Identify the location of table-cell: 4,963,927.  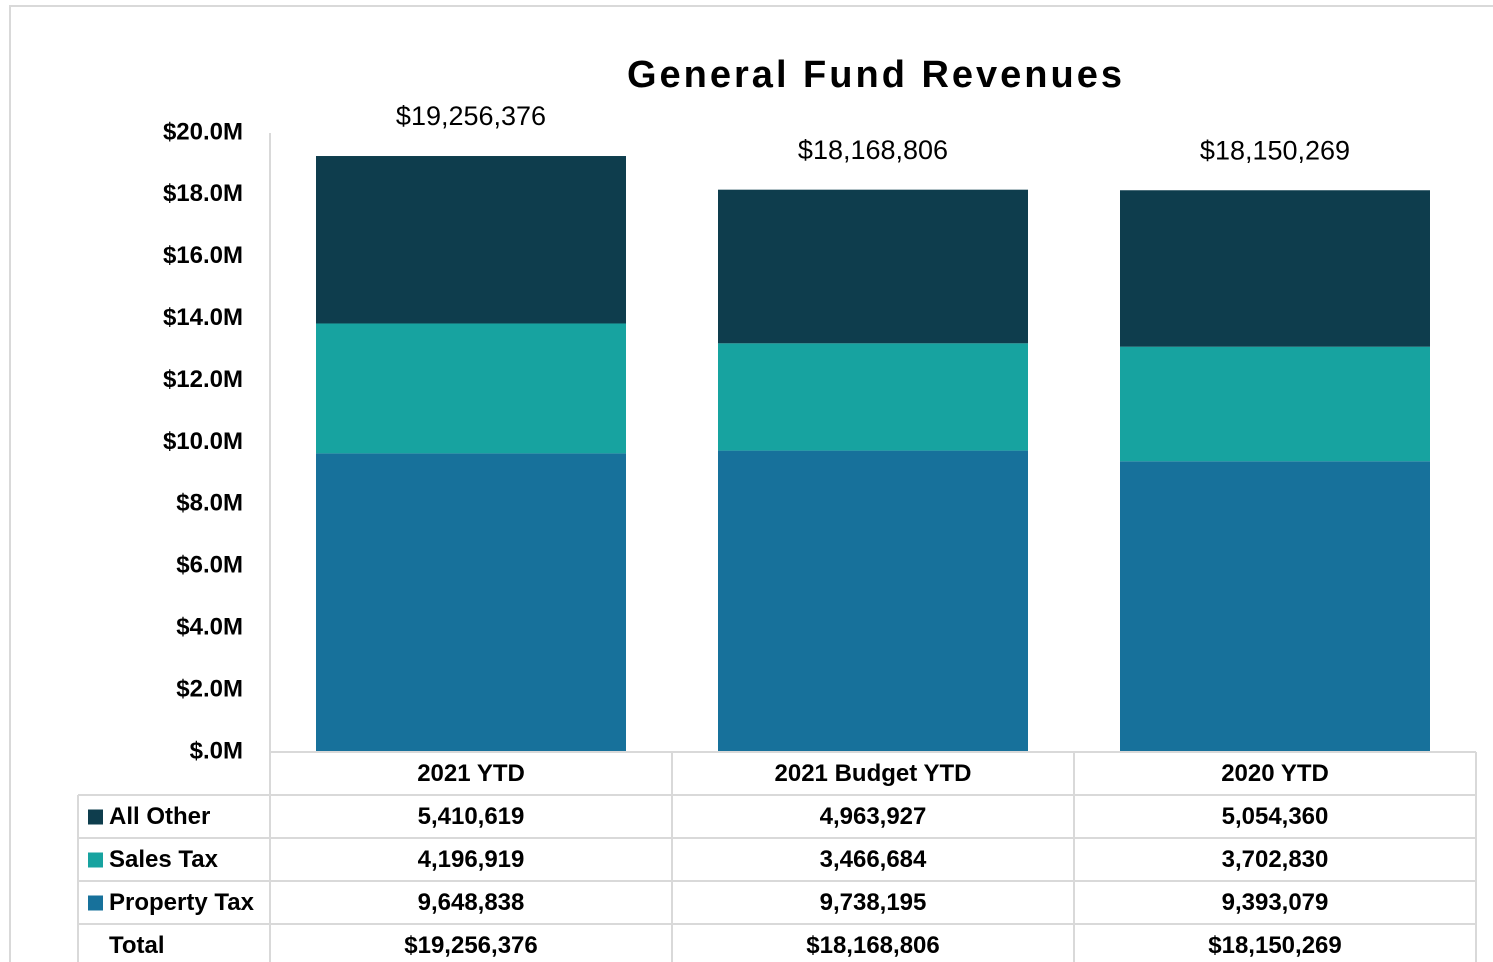
(873, 816).